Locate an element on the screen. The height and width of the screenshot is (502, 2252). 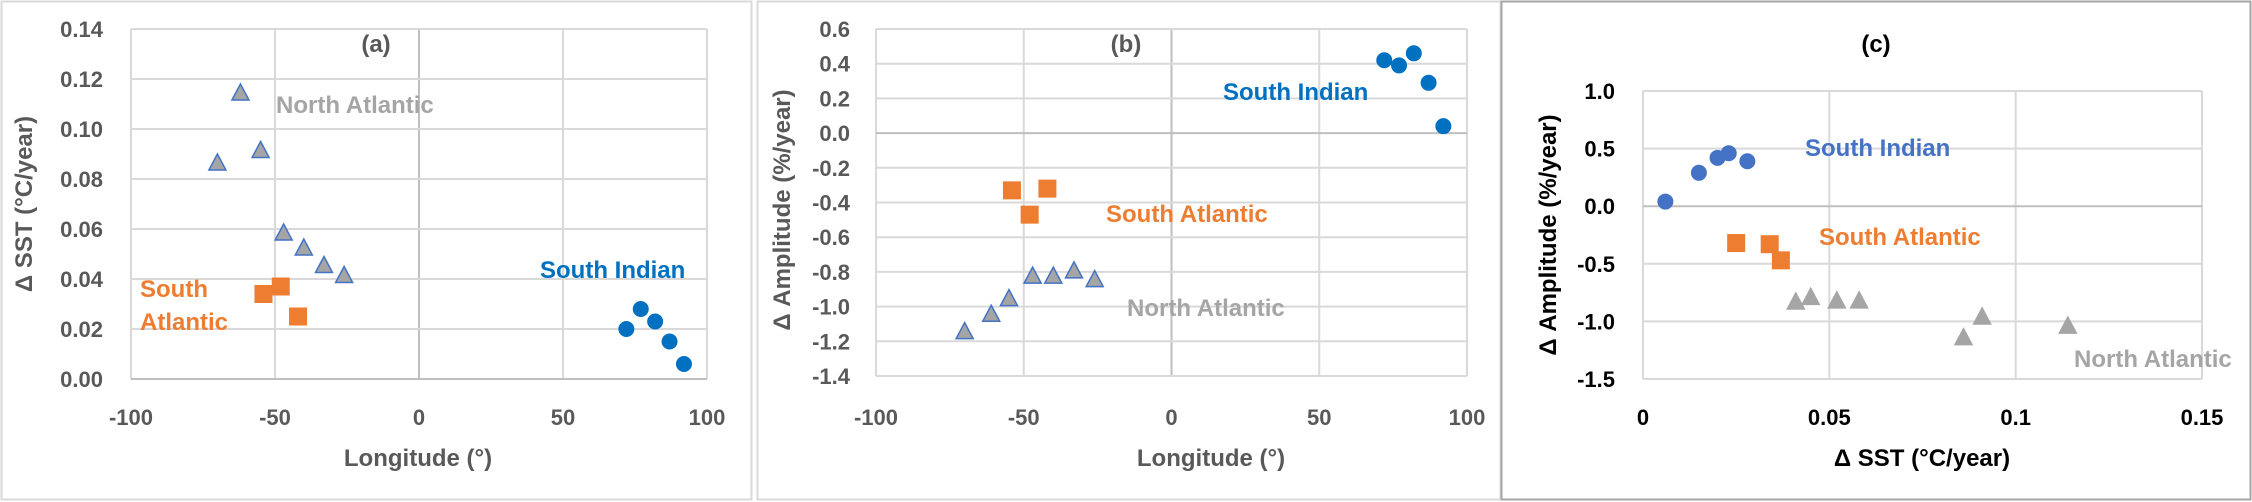
series-annotation: South is located at coordinates (174, 289).